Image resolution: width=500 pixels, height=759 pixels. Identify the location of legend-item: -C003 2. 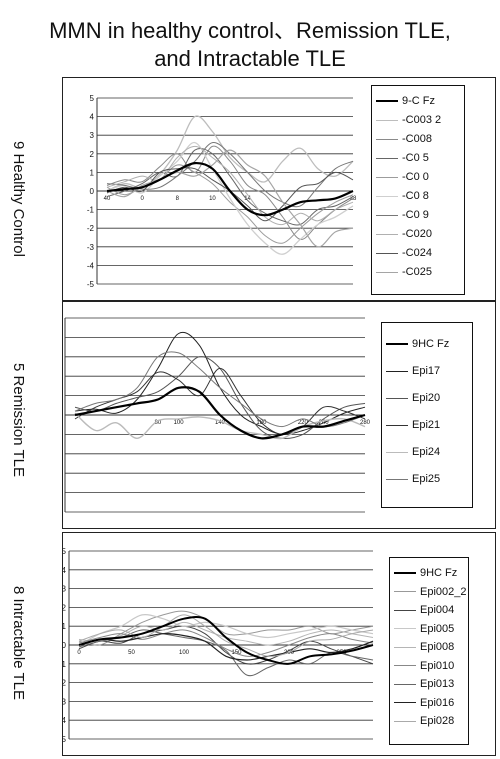
(408, 120).